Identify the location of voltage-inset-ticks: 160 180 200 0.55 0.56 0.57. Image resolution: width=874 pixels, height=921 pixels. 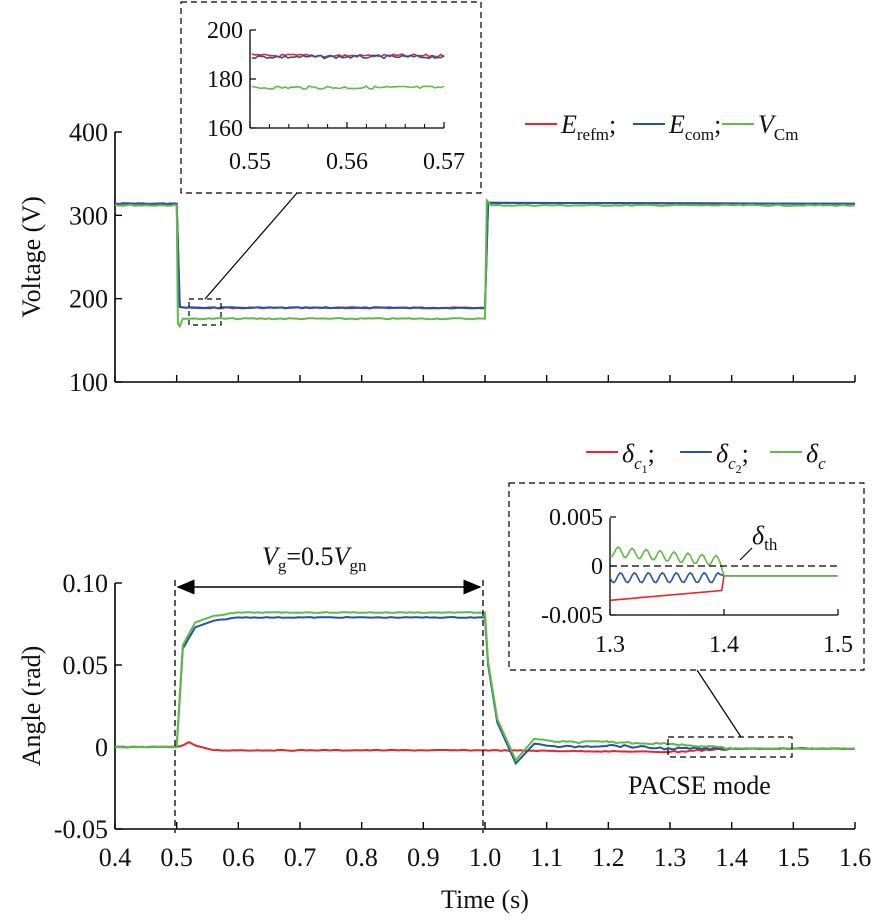
(336, 96).